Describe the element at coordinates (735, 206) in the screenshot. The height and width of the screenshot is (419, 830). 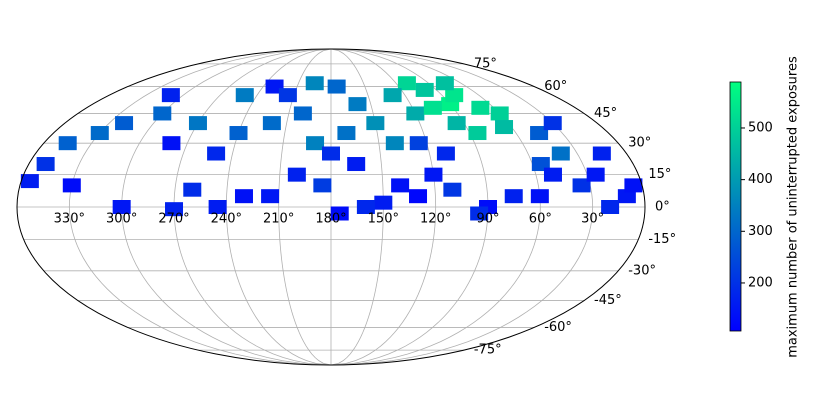
I see `colorbar` at that location.